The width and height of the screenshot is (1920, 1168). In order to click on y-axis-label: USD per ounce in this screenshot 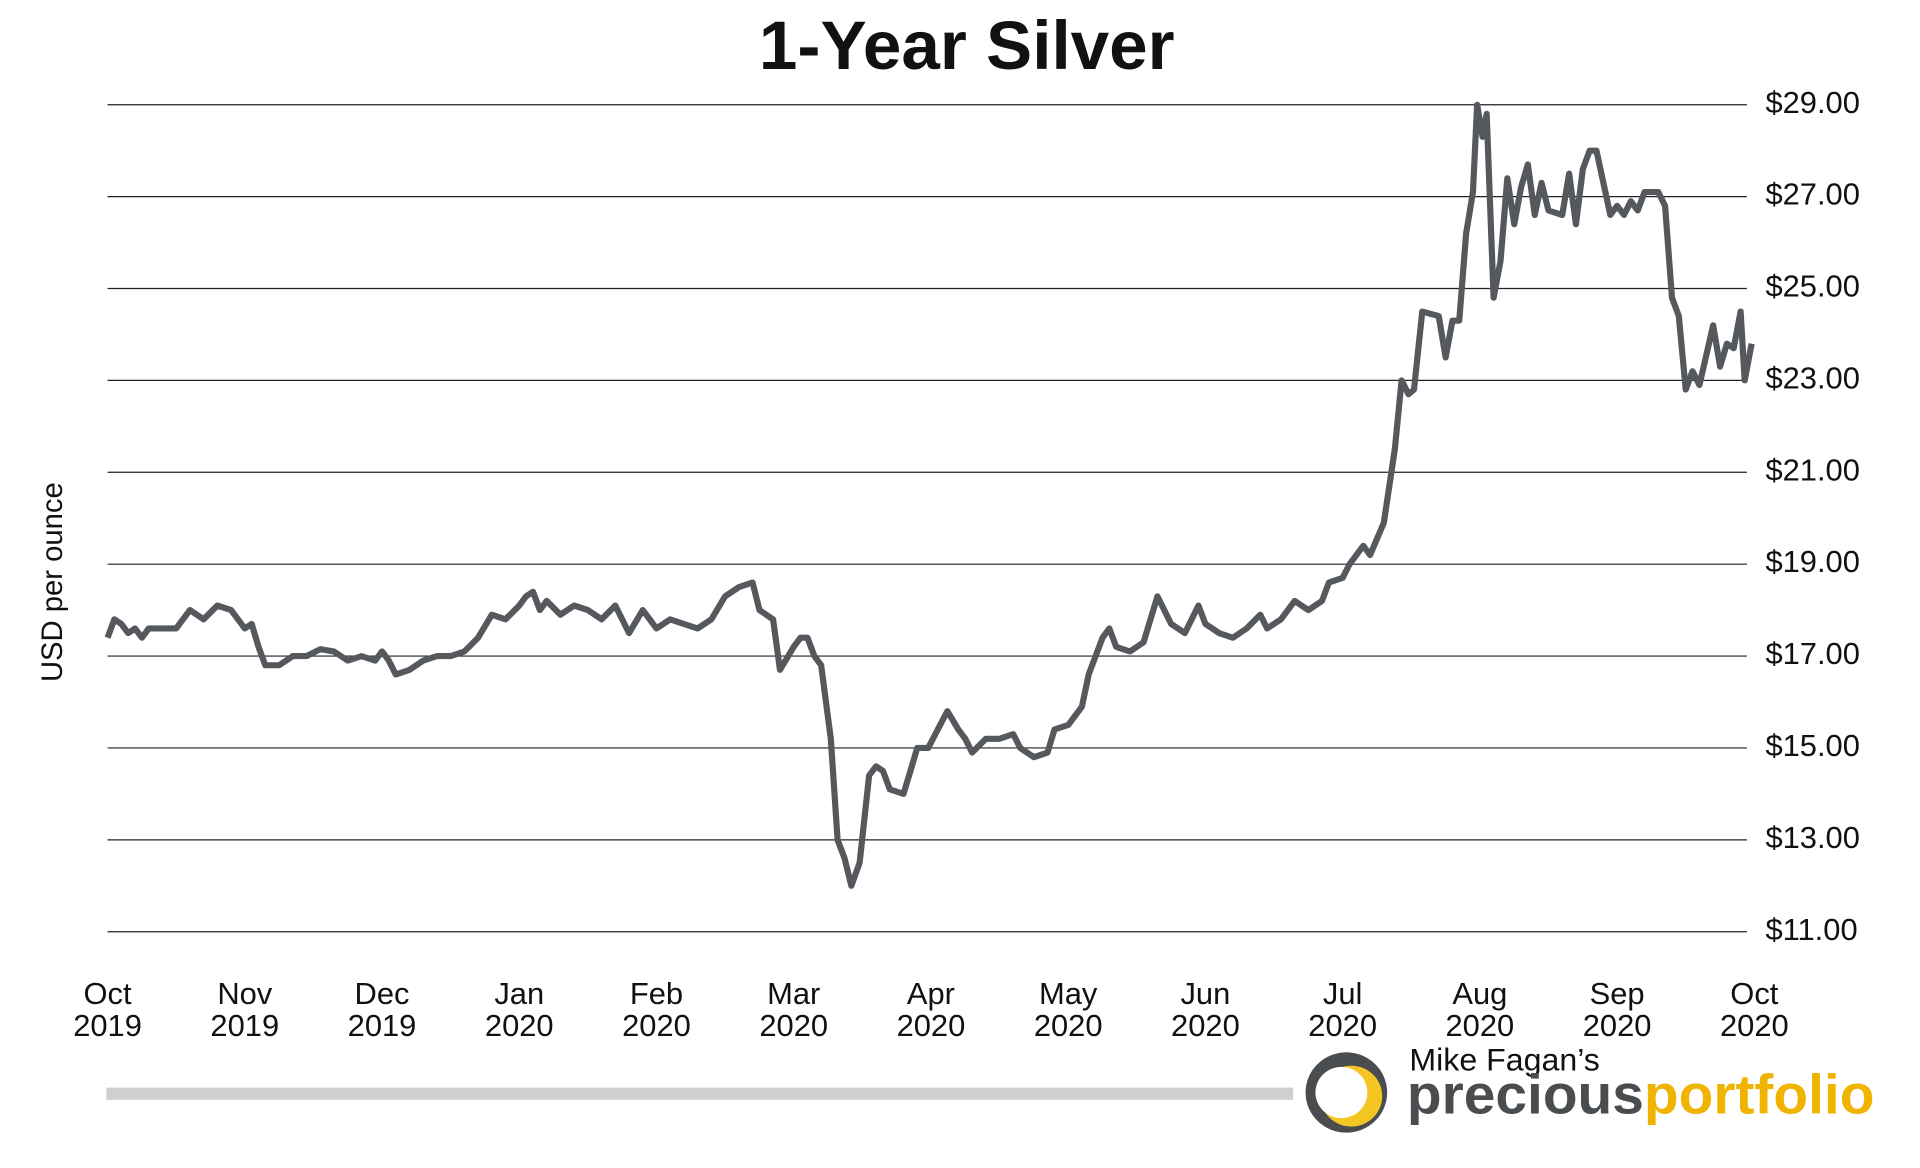, I will do `click(52, 582)`.